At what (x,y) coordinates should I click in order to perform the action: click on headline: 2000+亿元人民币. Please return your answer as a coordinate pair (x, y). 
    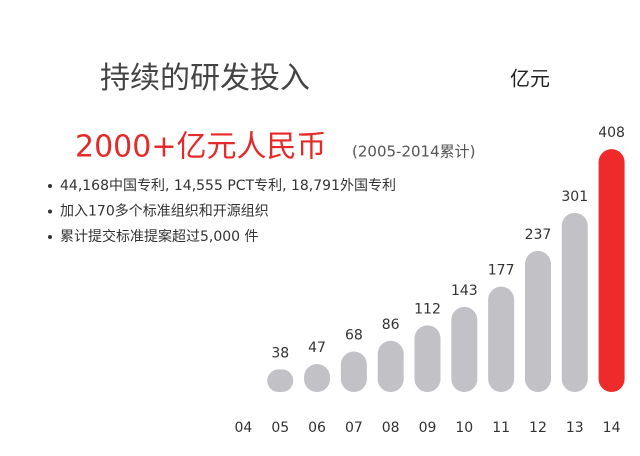
    Looking at the image, I should click on (200, 147).